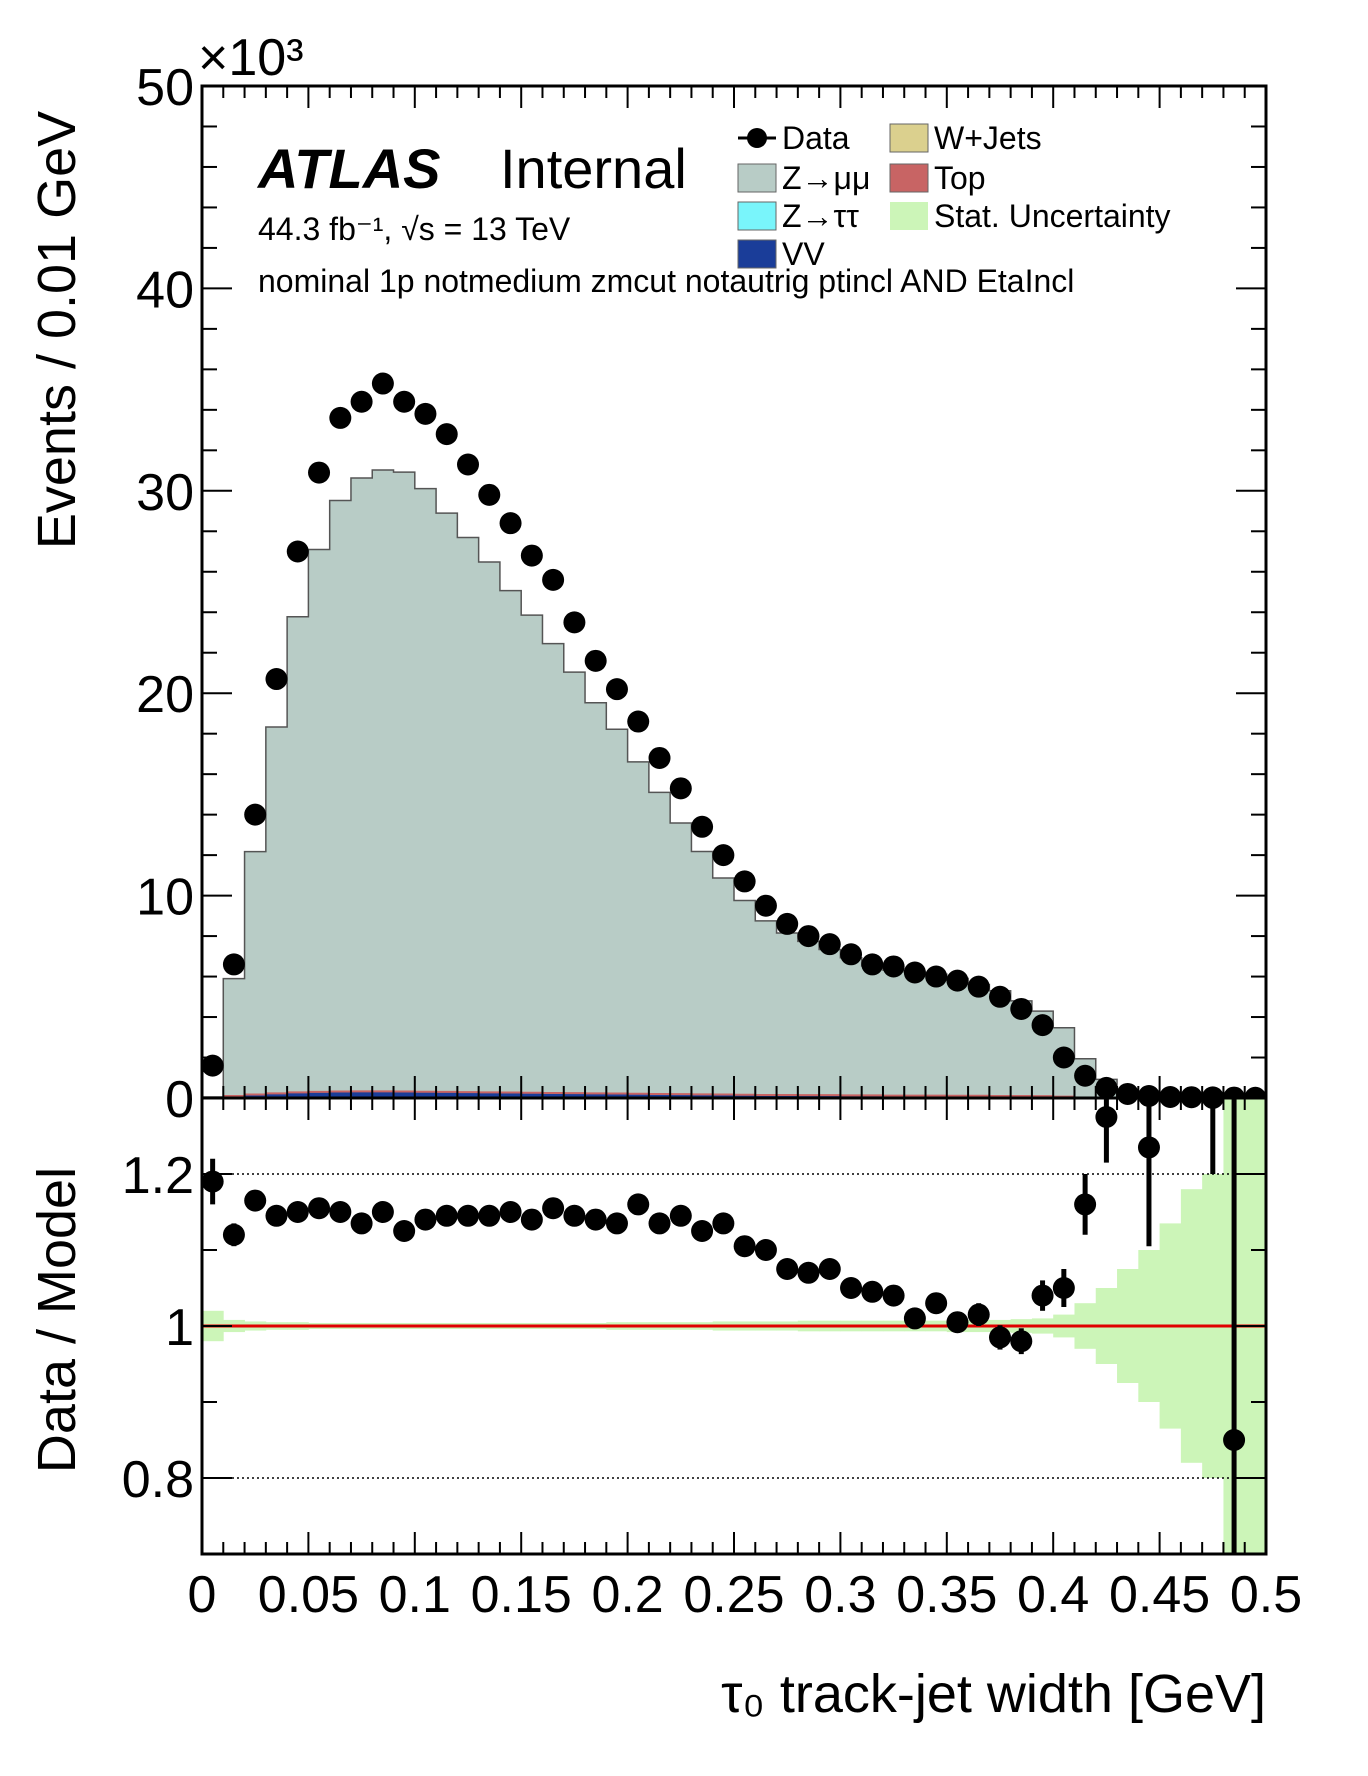  I want to click on legend-item-wjets: W+Jets, so click(965, 138).